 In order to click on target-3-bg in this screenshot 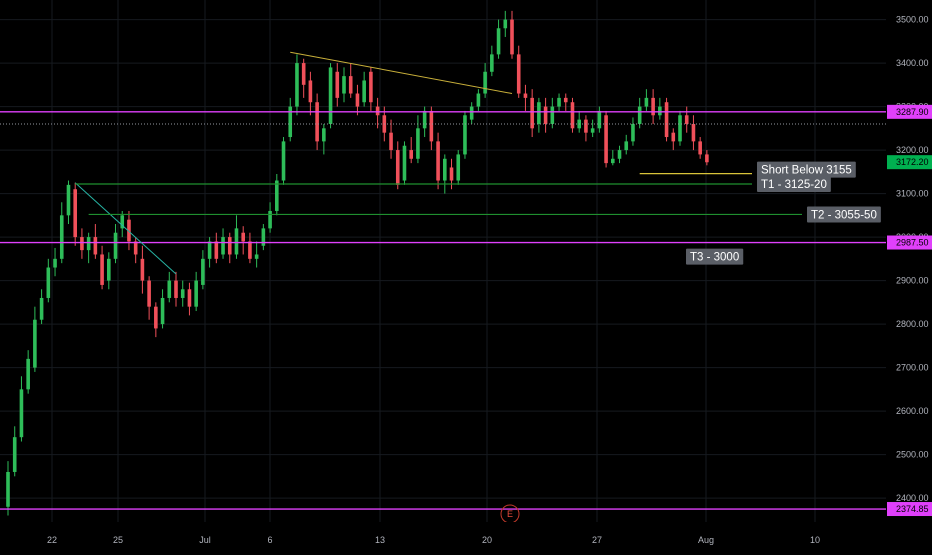, I will do `click(715, 256)`.